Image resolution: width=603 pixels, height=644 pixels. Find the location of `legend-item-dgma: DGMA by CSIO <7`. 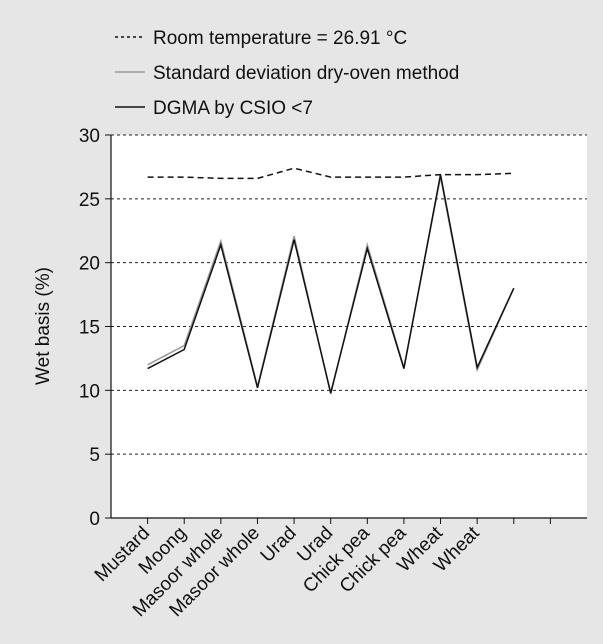

legend-item-dgma: DGMA by CSIO <7 is located at coordinates (214, 108).